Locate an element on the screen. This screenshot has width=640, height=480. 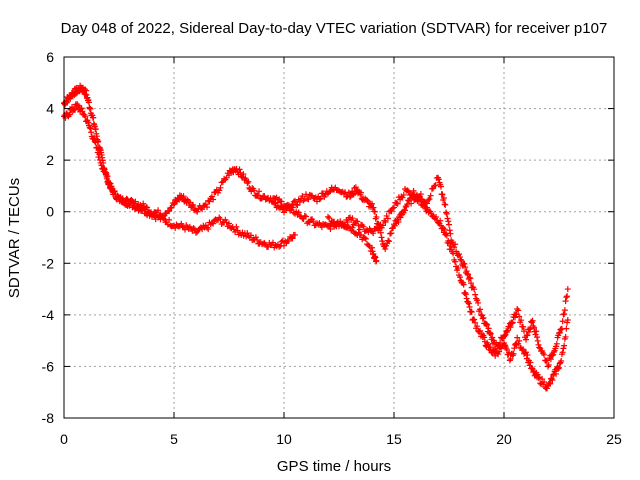
x-tick-label: 20 is located at coordinates (504, 439).